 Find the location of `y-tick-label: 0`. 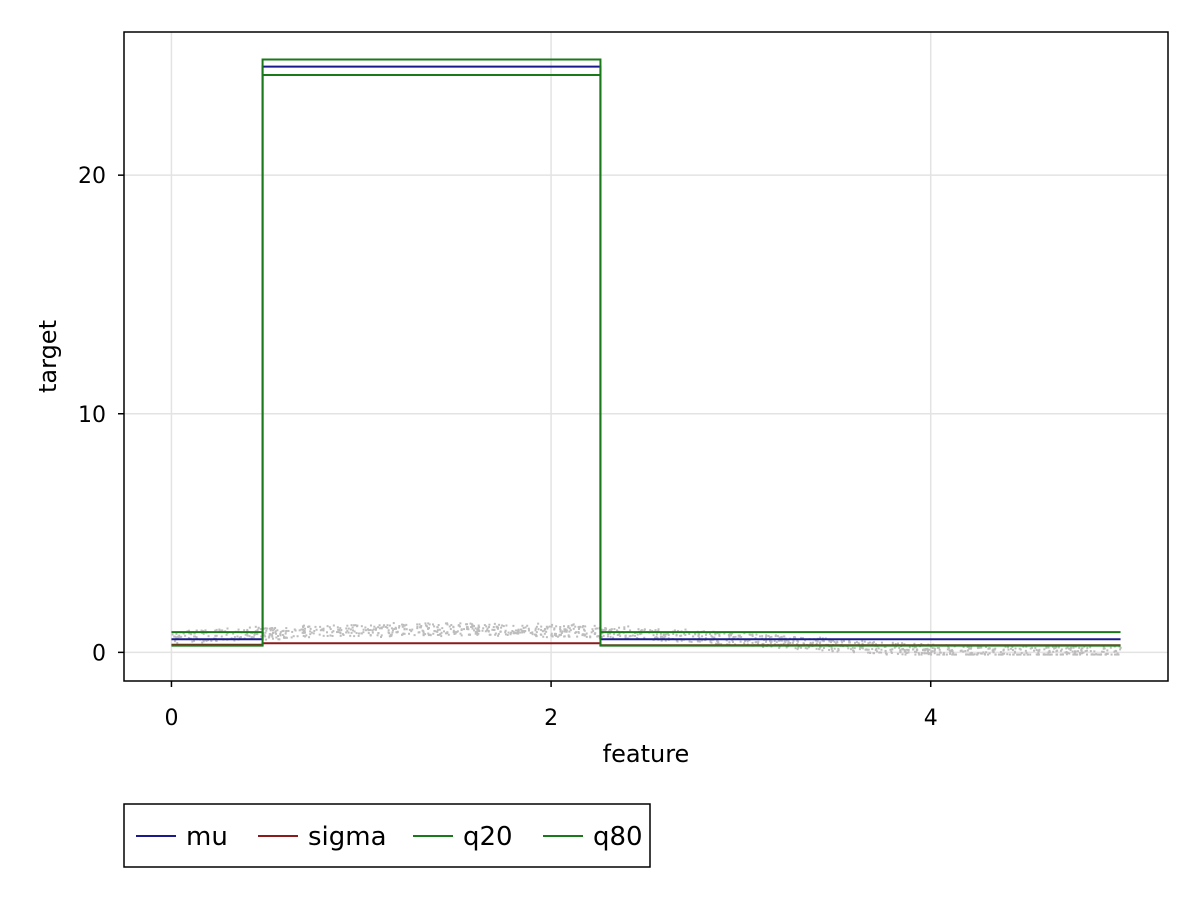

y-tick-label: 0 is located at coordinates (99, 653).